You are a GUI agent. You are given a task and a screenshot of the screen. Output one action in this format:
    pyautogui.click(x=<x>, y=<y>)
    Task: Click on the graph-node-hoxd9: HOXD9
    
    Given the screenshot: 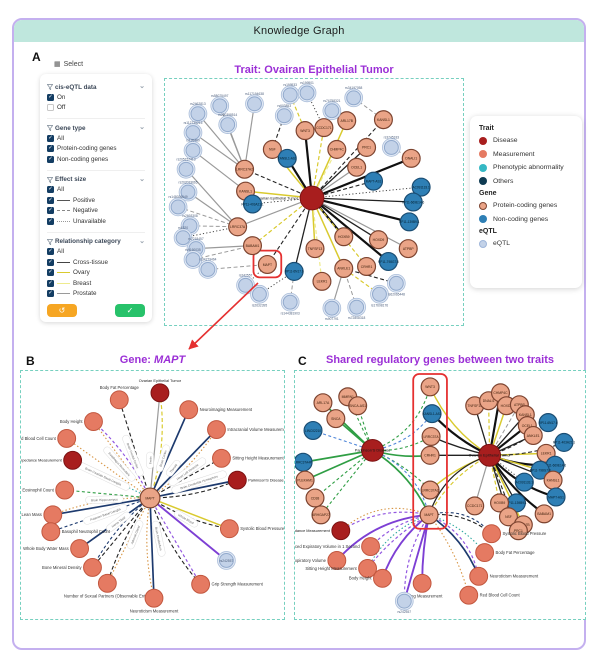 What is the action you would take?
    pyautogui.click(x=378, y=240)
    